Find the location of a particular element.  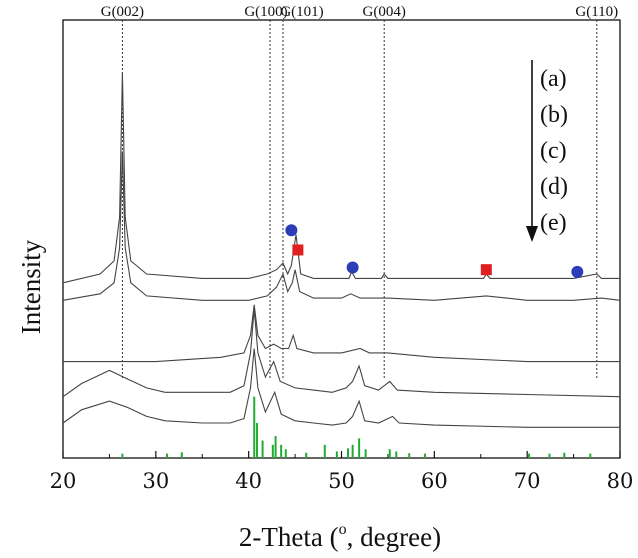

reference-line-label: G(002) is located at coordinates (122, 12).